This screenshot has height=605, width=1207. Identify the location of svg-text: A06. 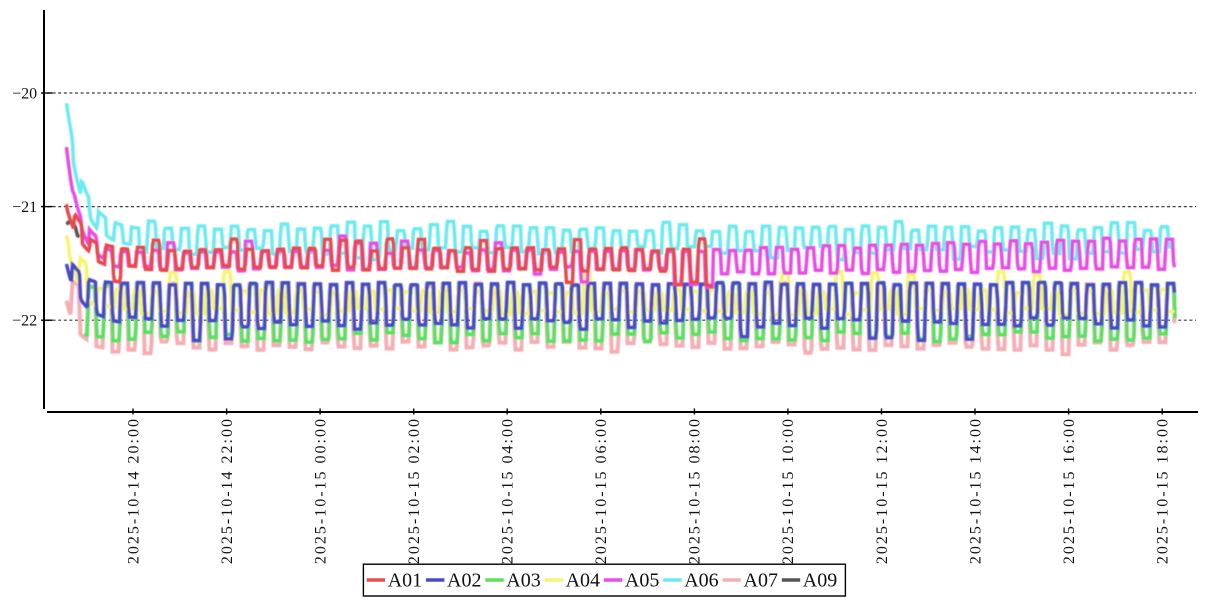
(701, 581).